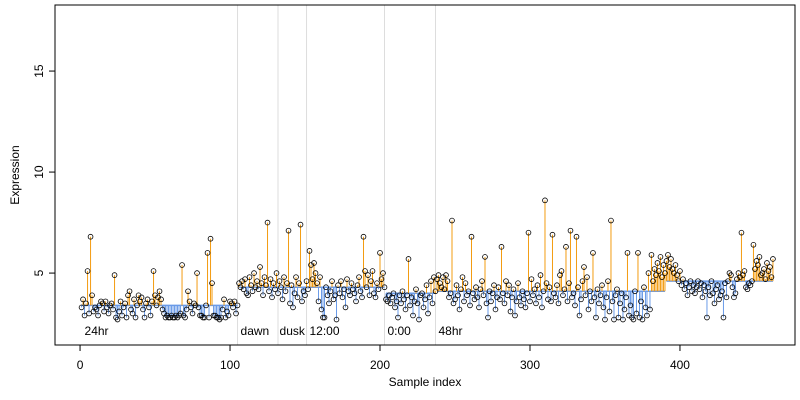 This screenshot has width=800, height=400. Describe the element at coordinates (255, 331) in the screenshot. I see `annotation: dawn` at that location.